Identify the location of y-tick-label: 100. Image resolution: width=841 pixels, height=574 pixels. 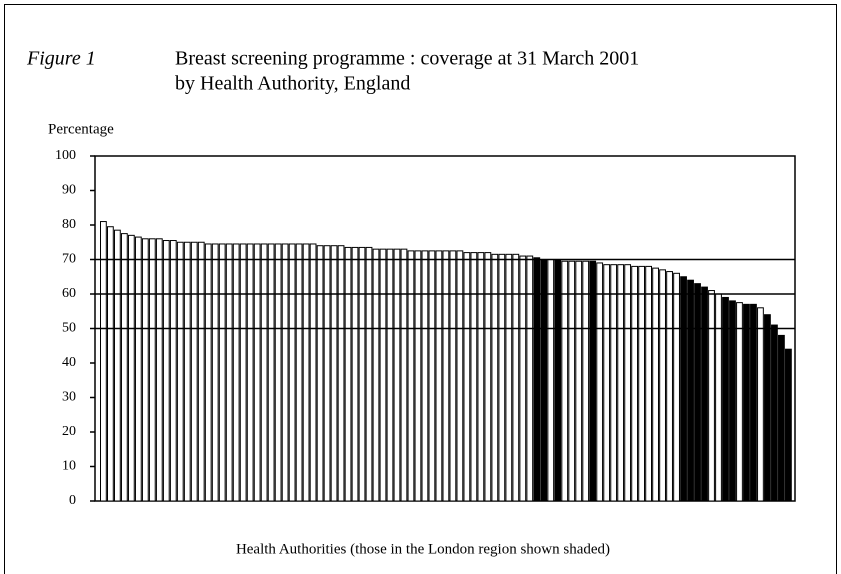
(65, 155).